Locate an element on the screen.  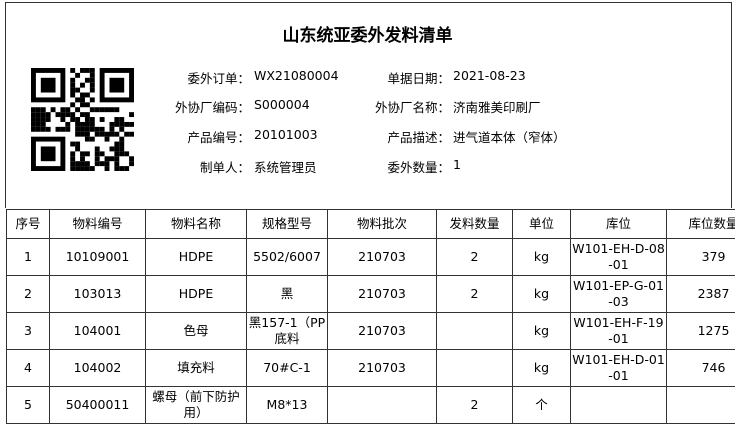
column-header: 库位数量 is located at coordinates (700, 224).